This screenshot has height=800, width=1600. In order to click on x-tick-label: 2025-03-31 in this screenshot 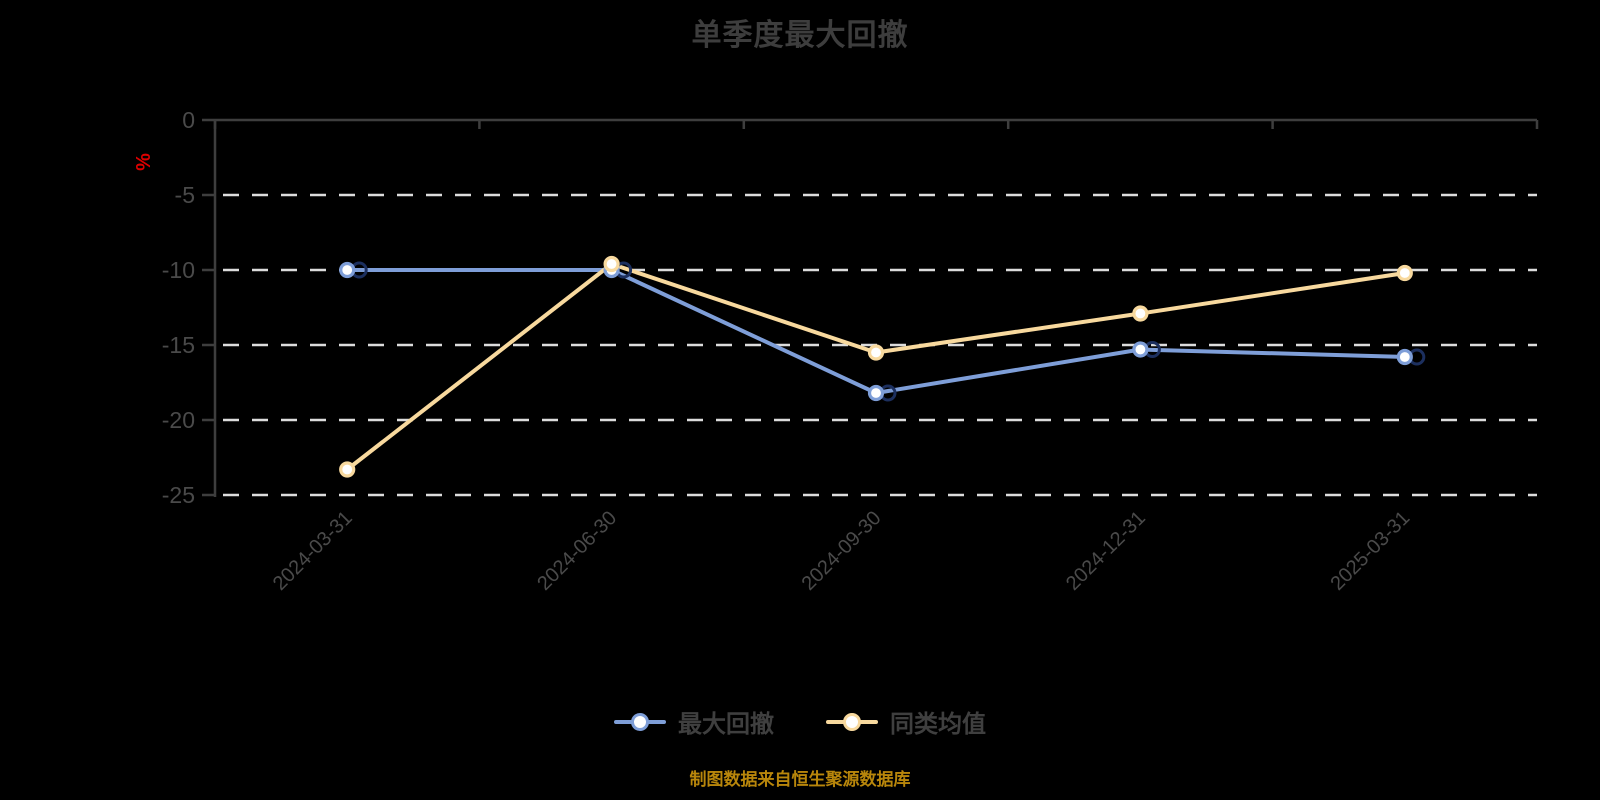, I will do `click(1370, 551)`.